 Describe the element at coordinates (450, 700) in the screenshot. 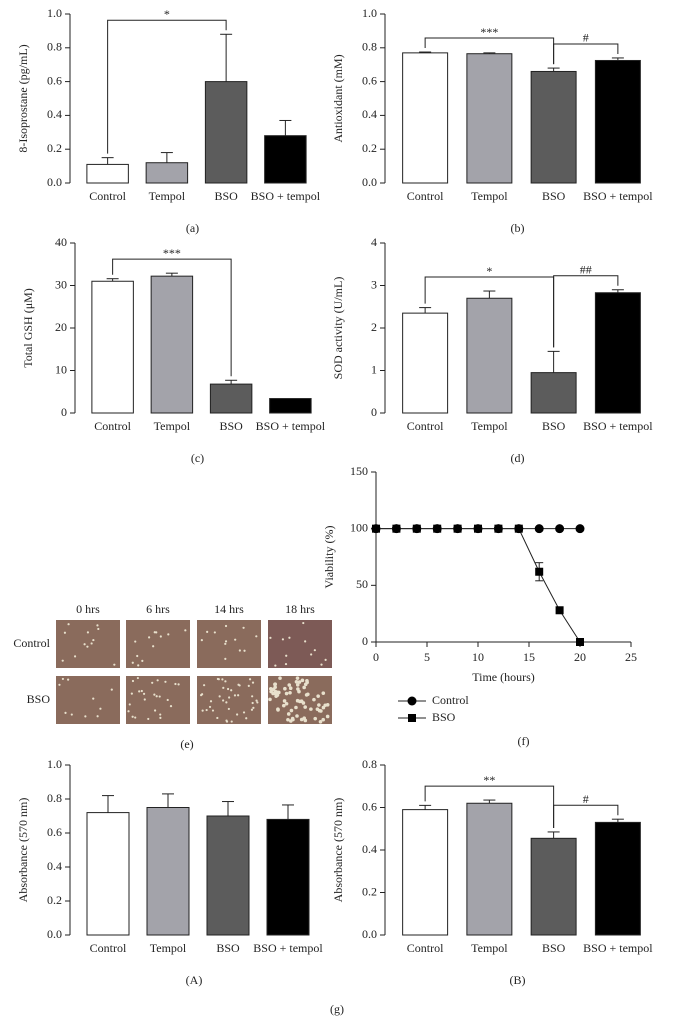

I see `legend-label: Control` at that location.